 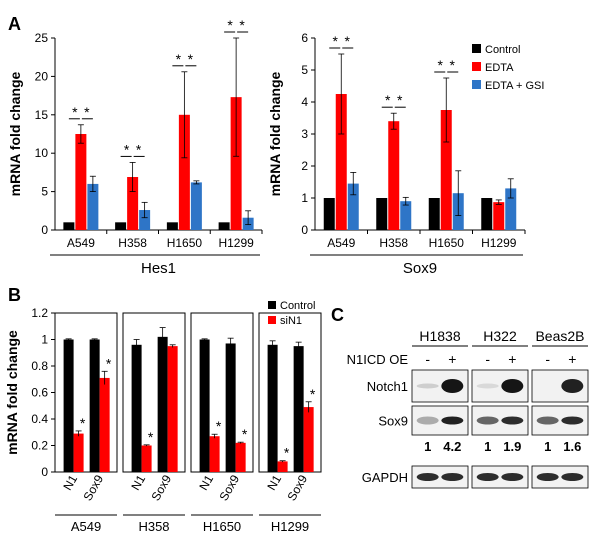 What do you see at coordinates (393, 421) in the screenshot?
I see `row-label: Sox9` at bounding box center [393, 421].